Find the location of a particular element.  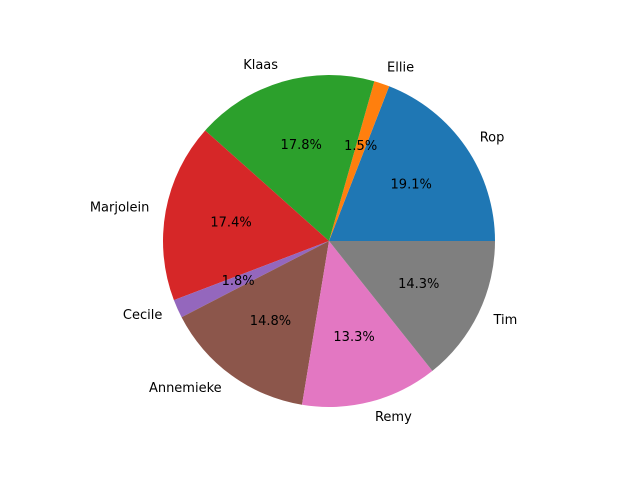

pie-slice-rop is located at coordinates (412, 163).